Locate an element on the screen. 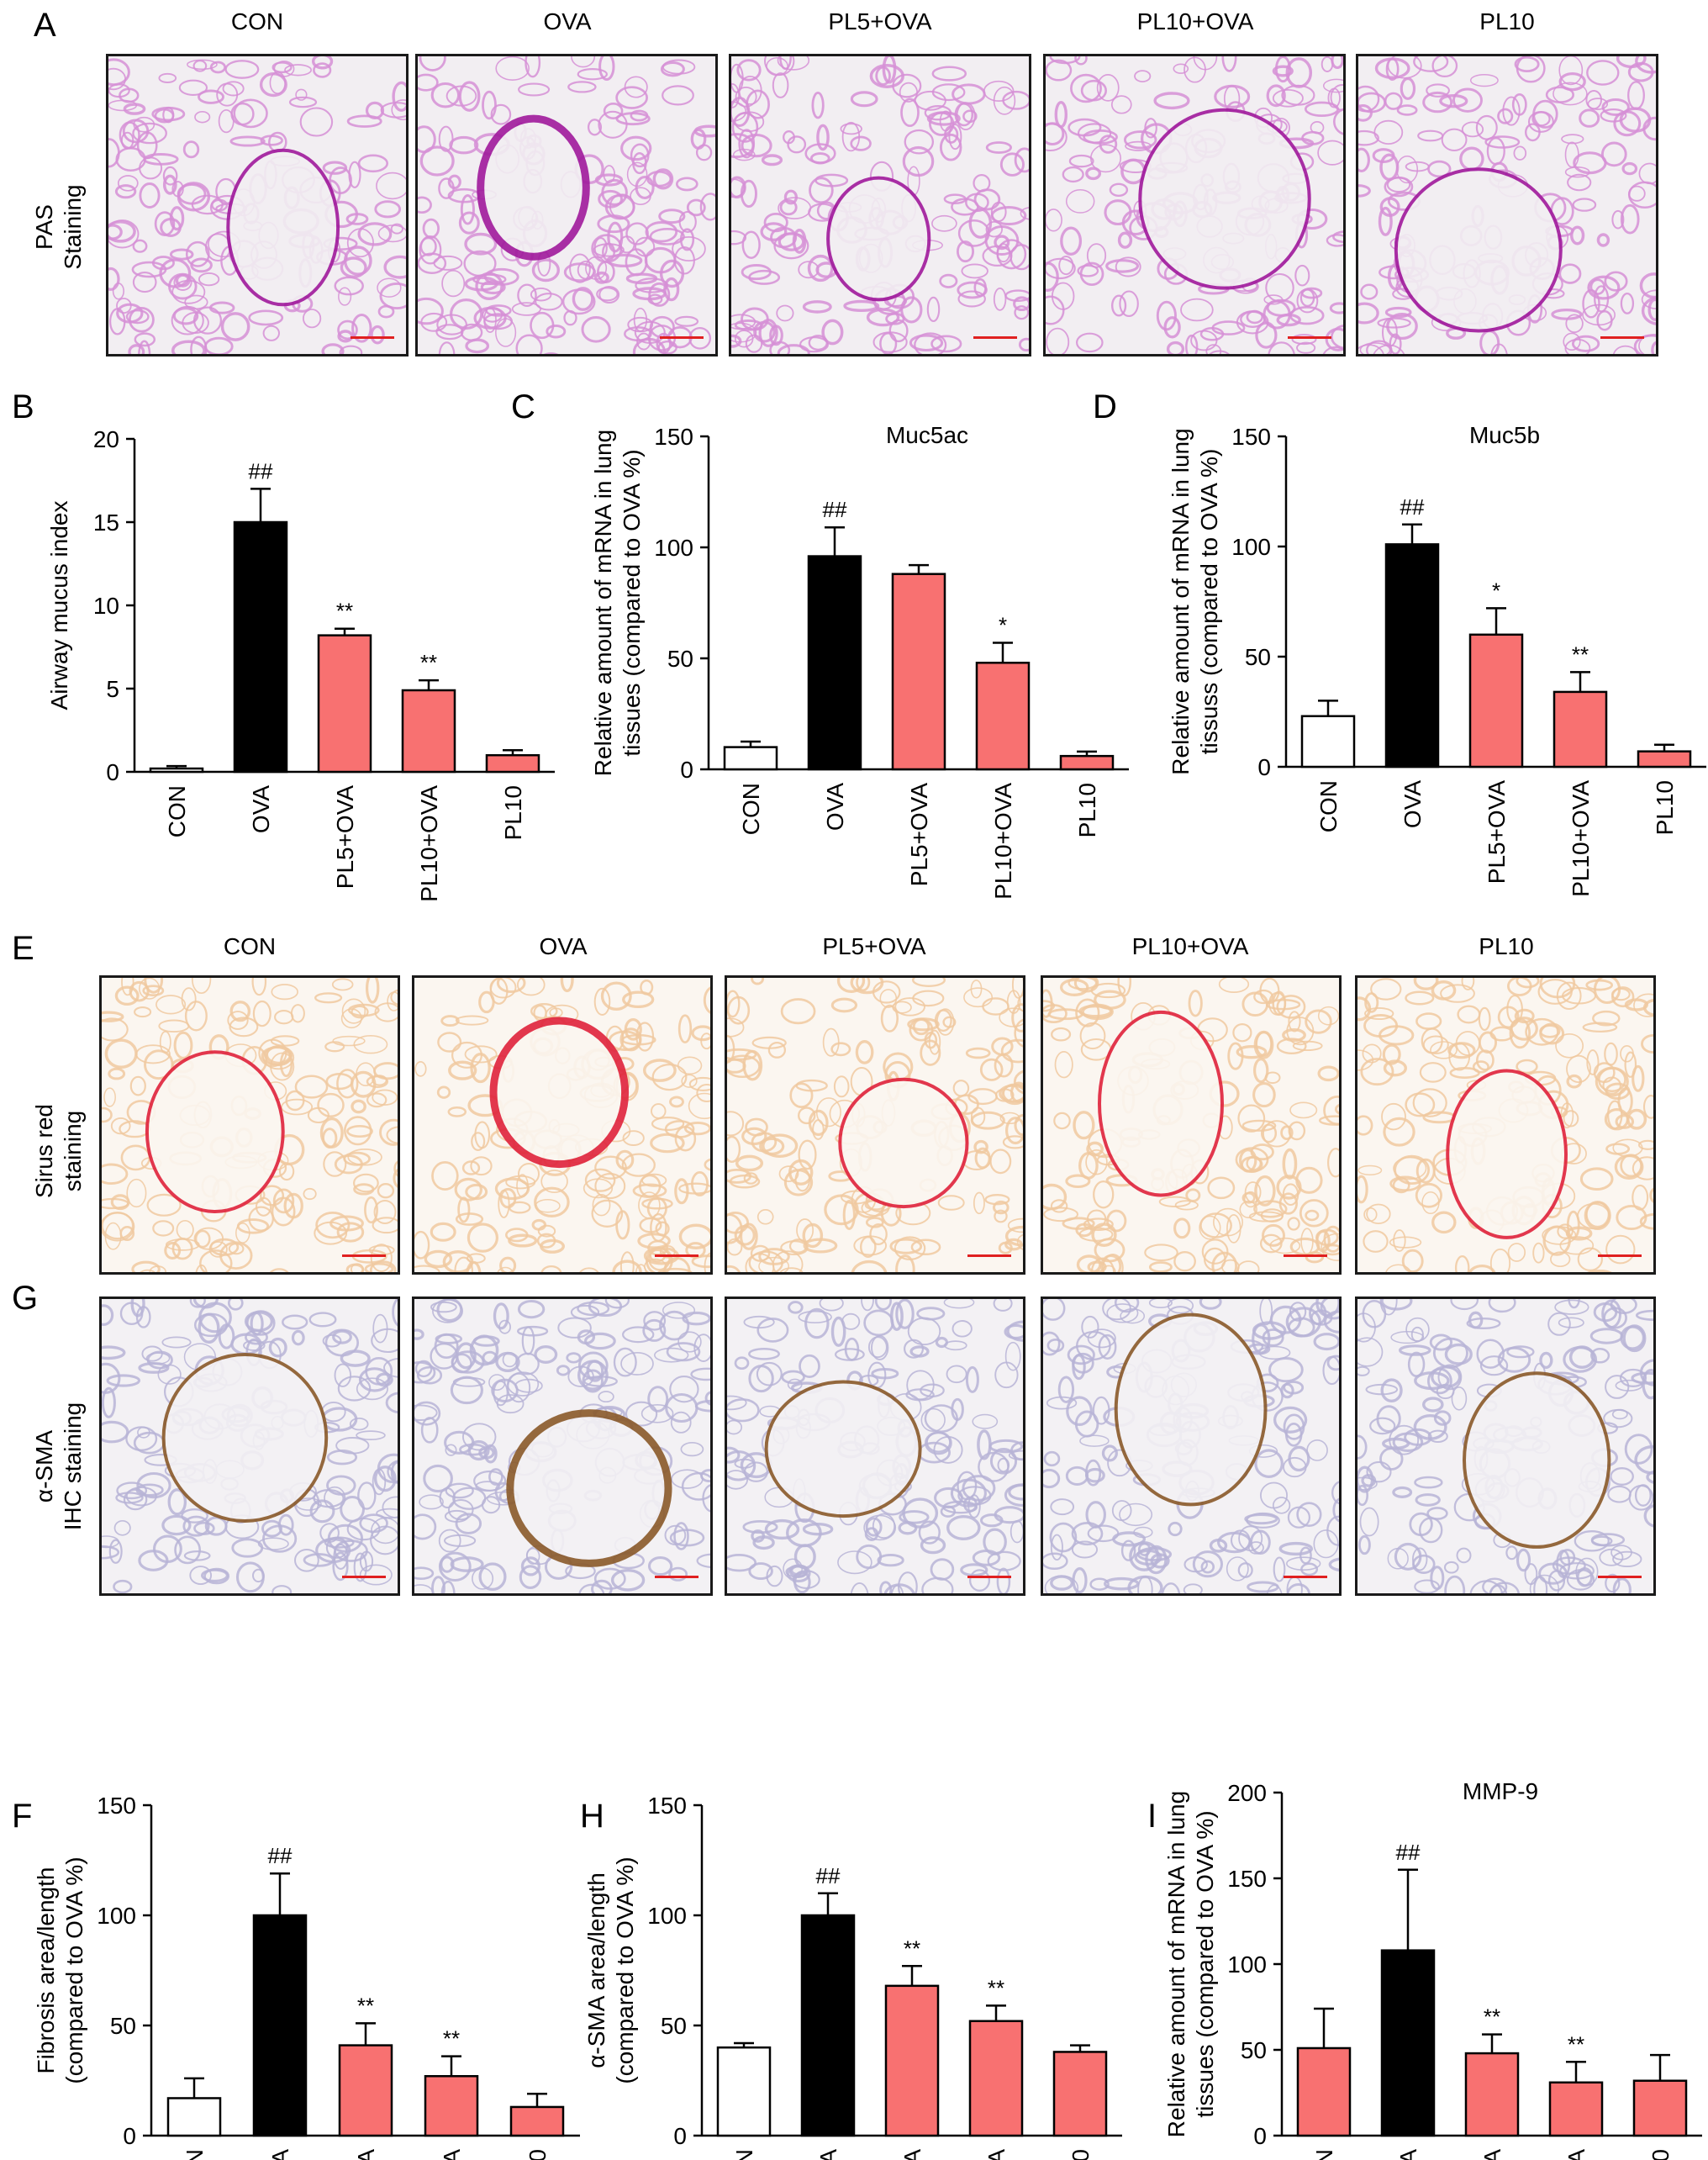 The width and height of the screenshot is (1708, 2160). chart-f-category-label-4: PL10 is located at coordinates (538, 2154).